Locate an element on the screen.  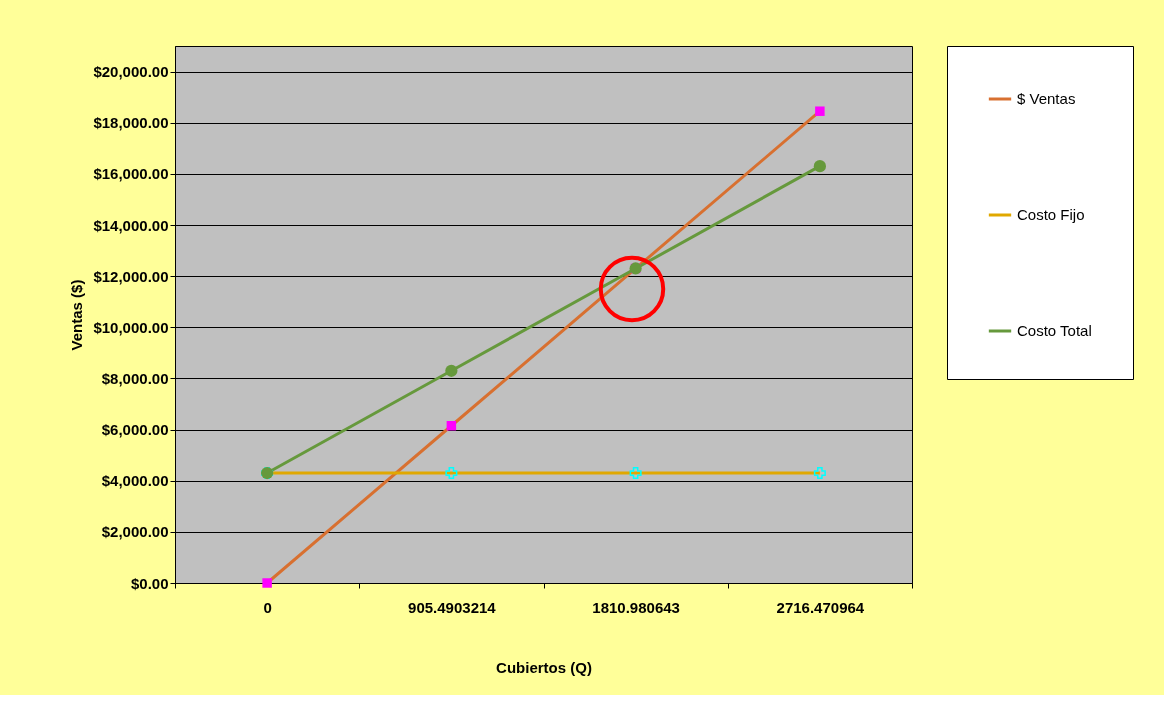
y-tick-label: $2,000.00 is located at coordinates (135, 532).